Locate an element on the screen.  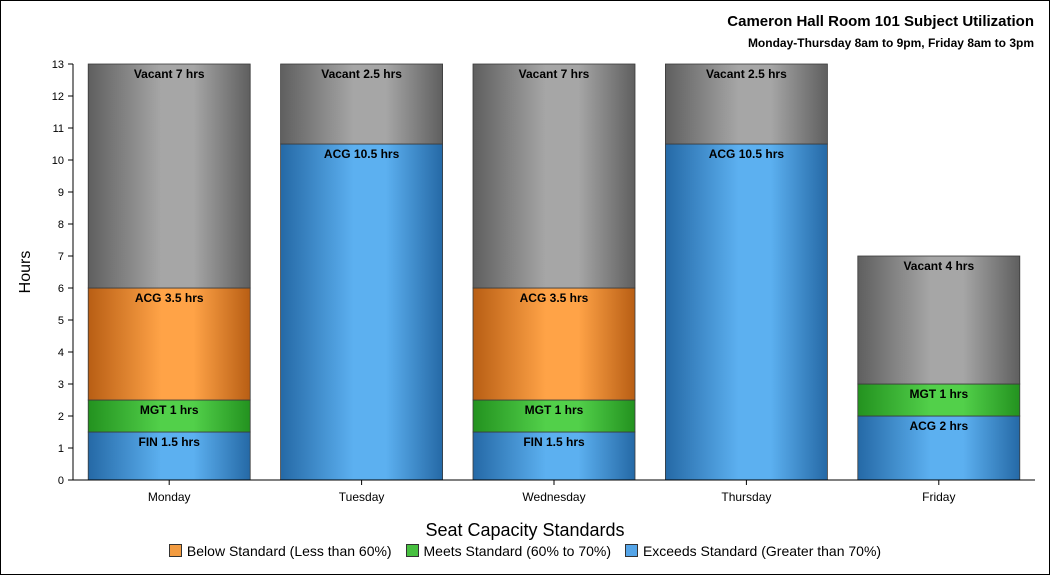
y-tick-label: 9 is located at coordinates (61, 193).